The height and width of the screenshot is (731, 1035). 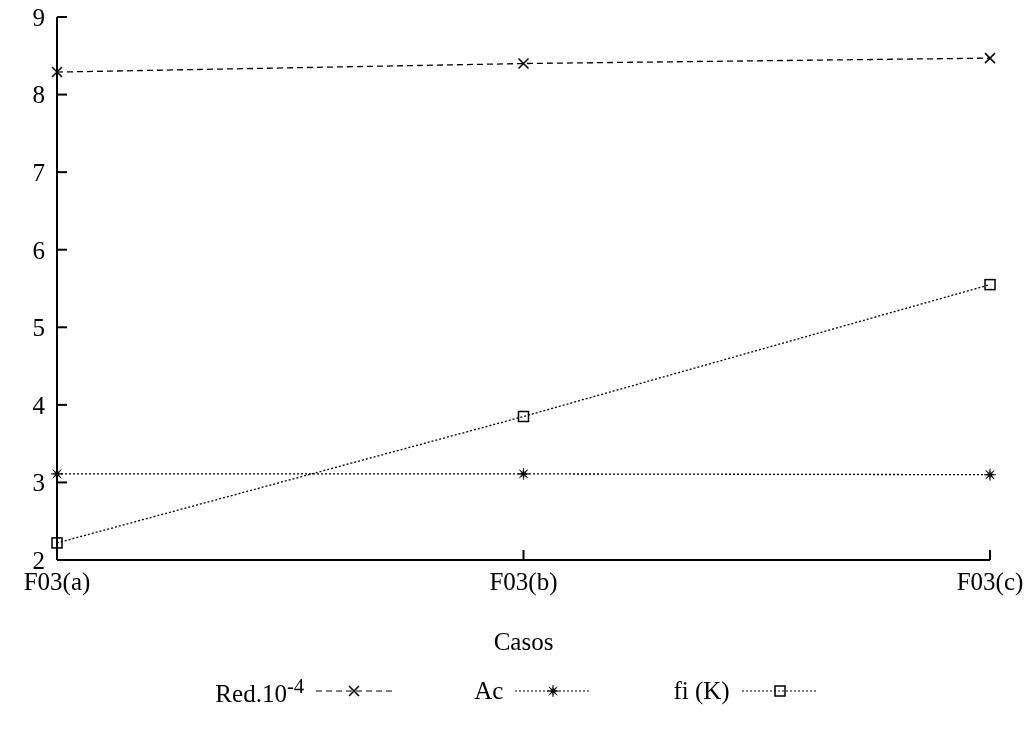 What do you see at coordinates (523, 641) in the screenshot?
I see `x-axis-title: Casos` at bounding box center [523, 641].